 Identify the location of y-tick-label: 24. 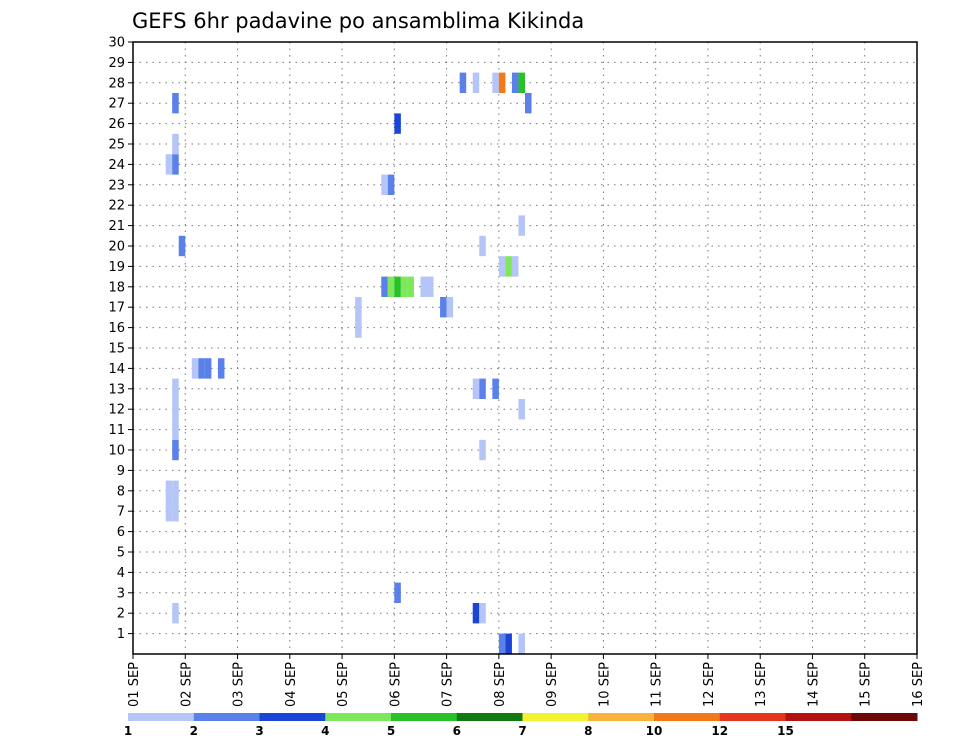
(116, 165).